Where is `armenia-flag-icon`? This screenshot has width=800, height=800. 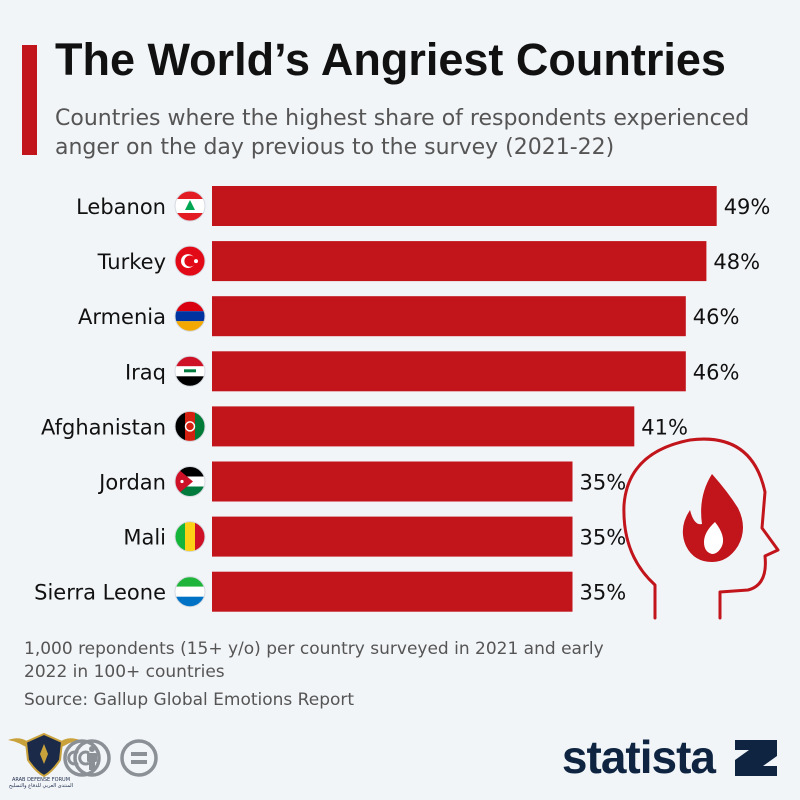
armenia-flag-icon is located at coordinates (190, 316).